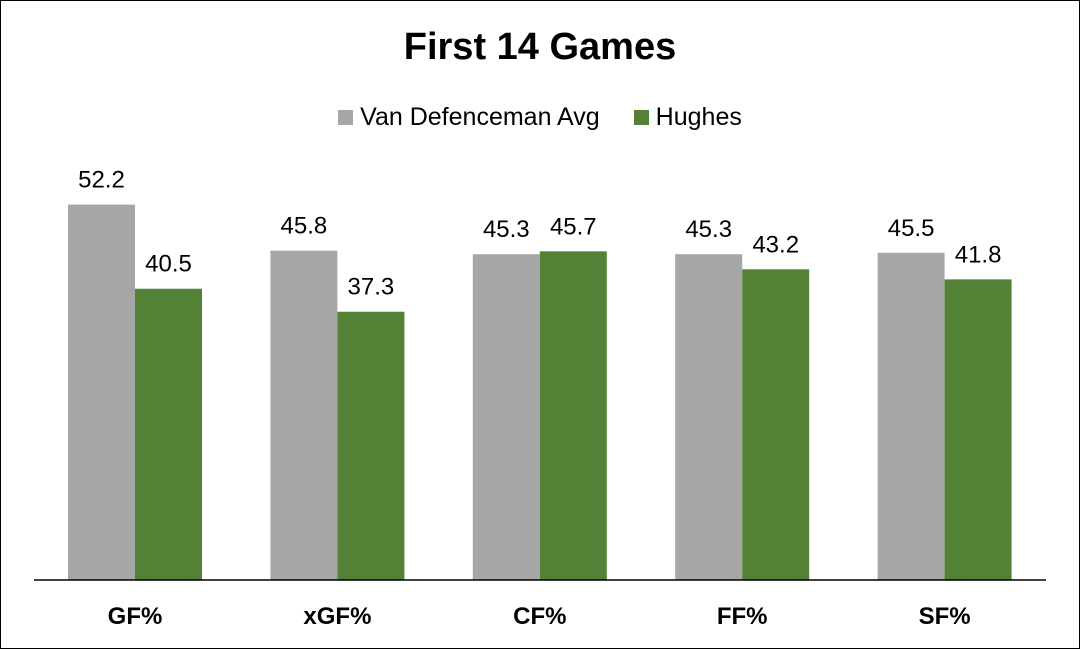 Image resolution: width=1080 pixels, height=649 pixels. I want to click on data-label-hughes-ff: 43.2, so click(775, 244).